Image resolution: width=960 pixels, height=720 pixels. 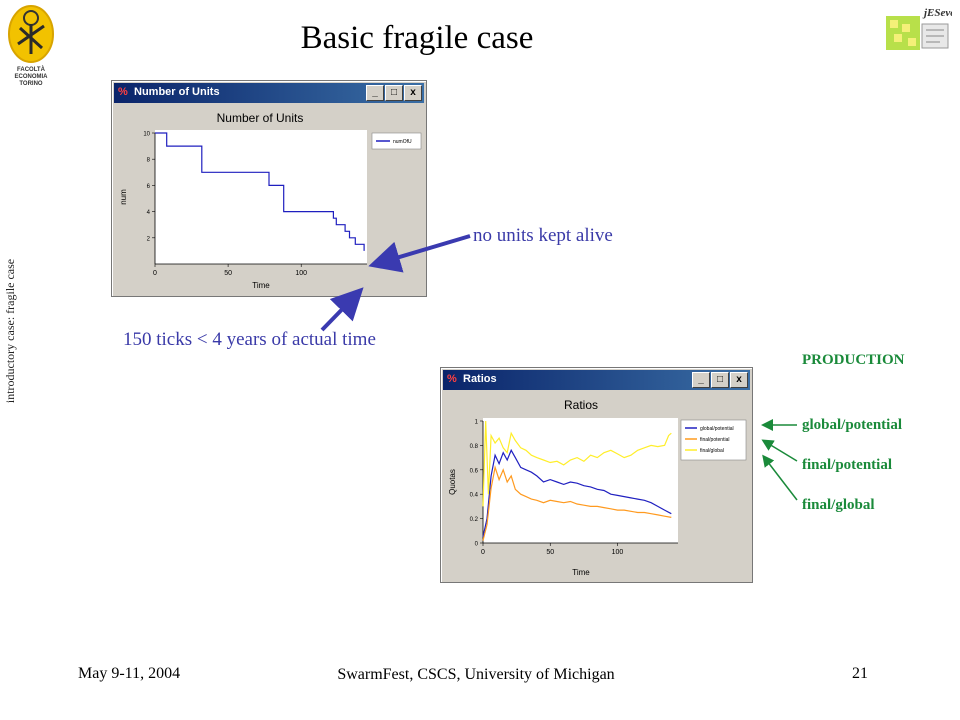 I want to click on jesevol-logo: jESevol, so click(x=919, y=28).